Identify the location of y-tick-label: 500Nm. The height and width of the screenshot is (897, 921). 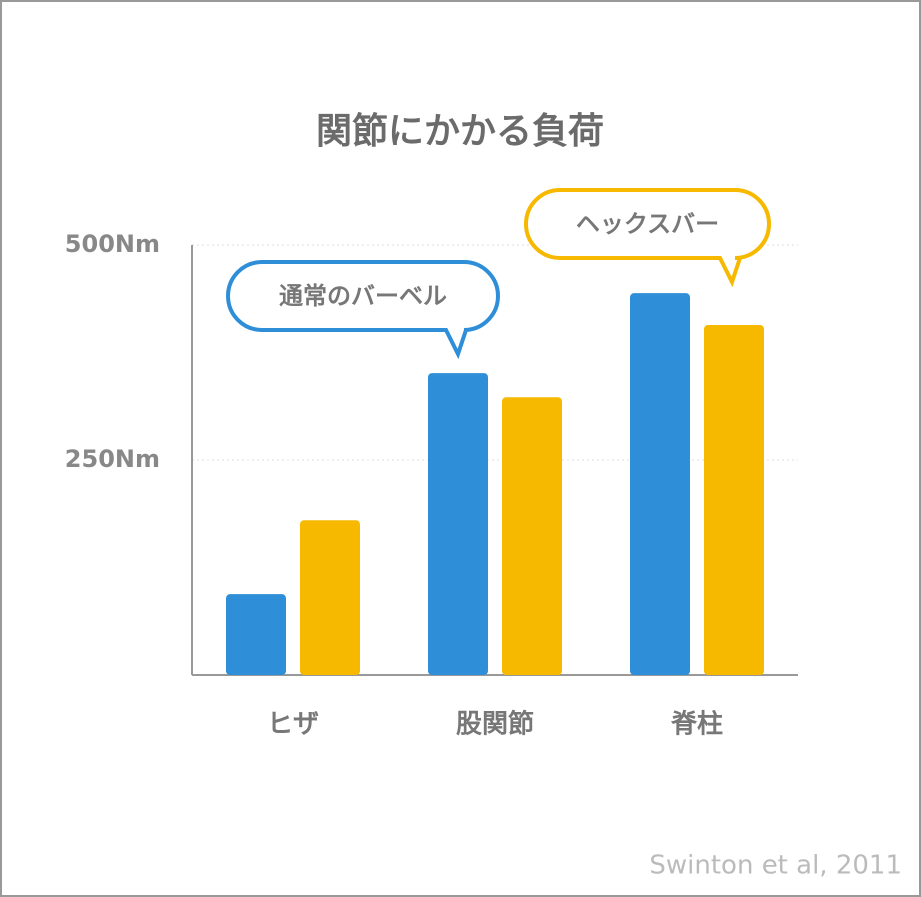
(112, 244).